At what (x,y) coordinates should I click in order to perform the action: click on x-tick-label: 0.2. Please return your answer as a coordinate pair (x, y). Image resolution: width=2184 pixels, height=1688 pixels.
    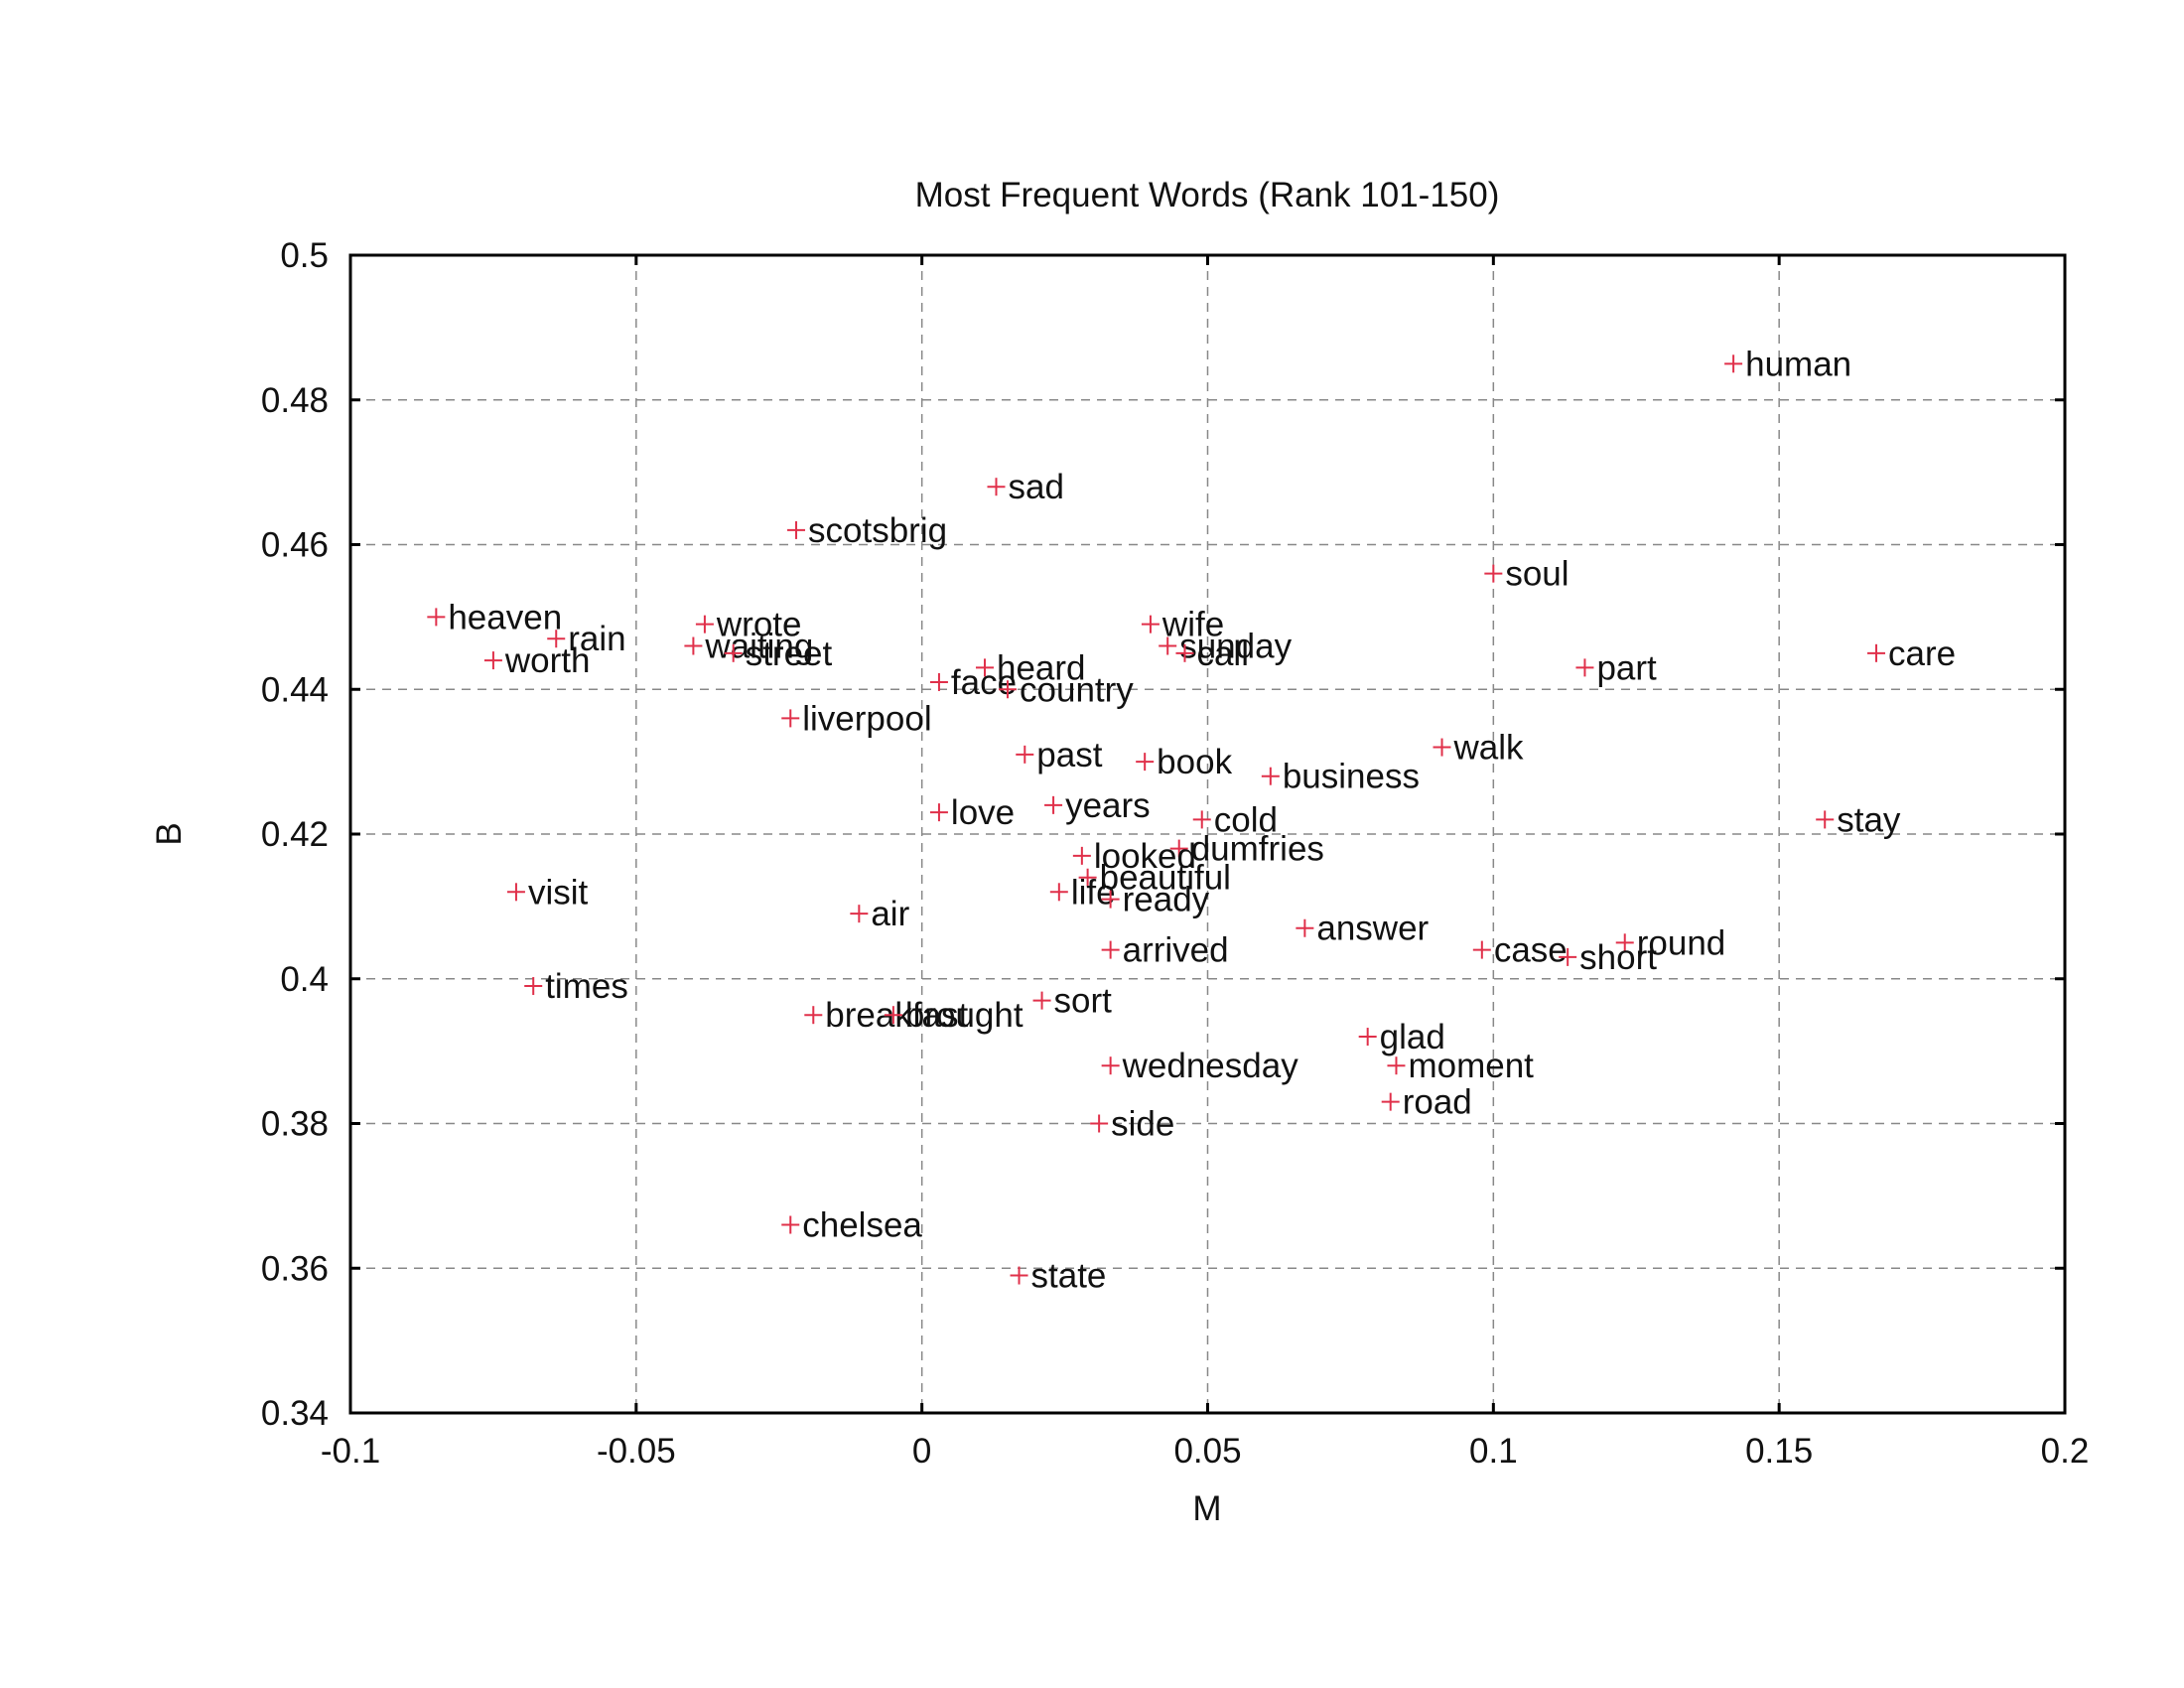
    Looking at the image, I should click on (2065, 1451).